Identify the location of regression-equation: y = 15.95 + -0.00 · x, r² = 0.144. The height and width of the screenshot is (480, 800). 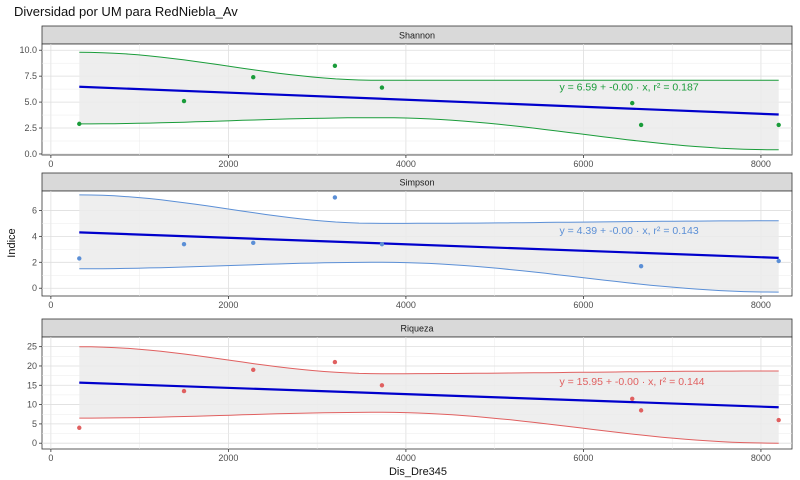
(631, 382).